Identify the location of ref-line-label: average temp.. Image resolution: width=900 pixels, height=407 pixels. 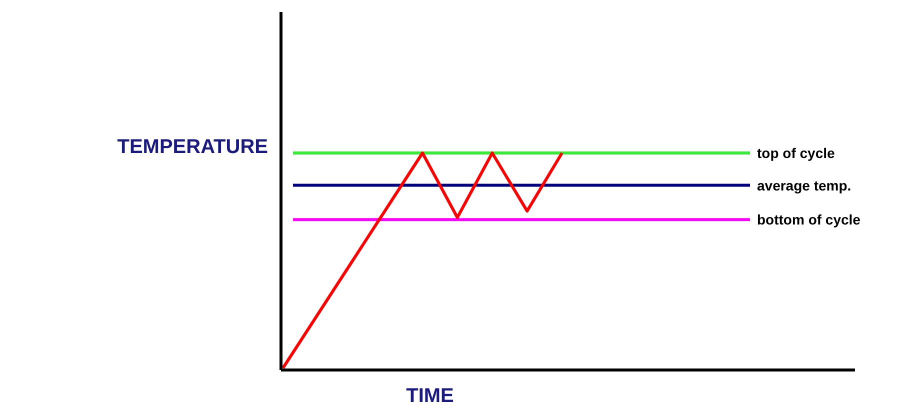
(804, 185).